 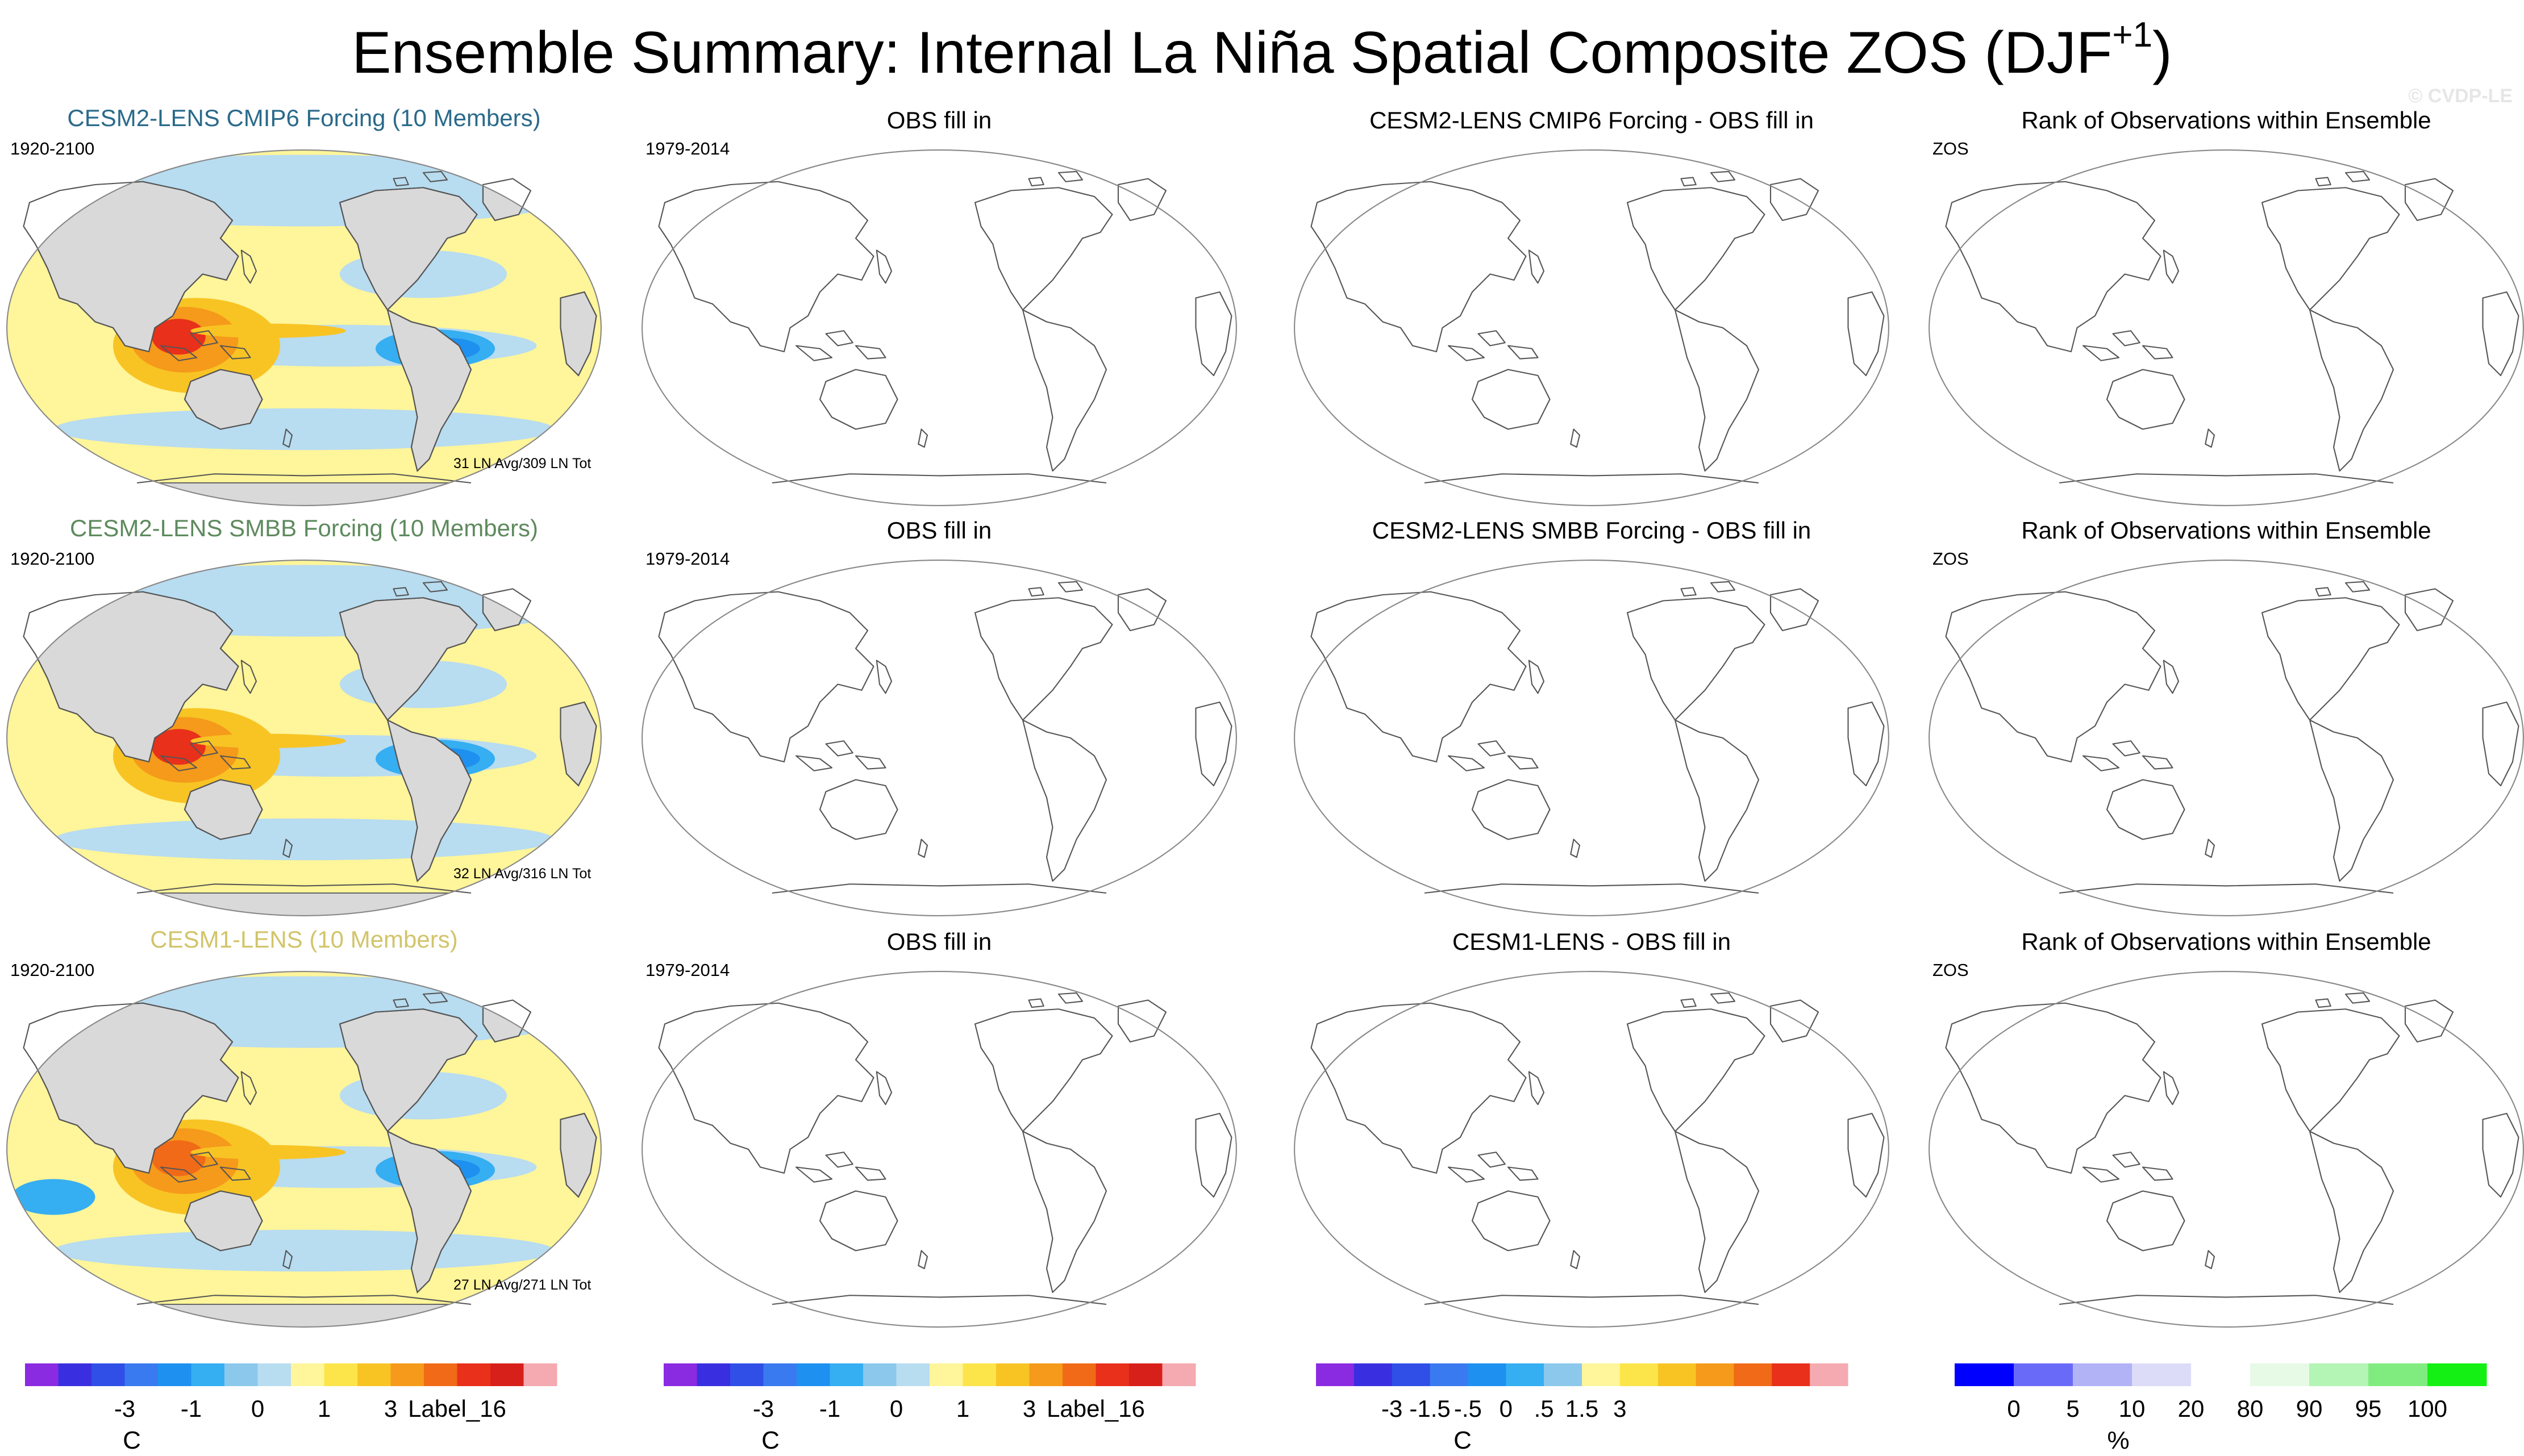 What do you see at coordinates (304, 939) in the screenshot?
I see `panel-title: CESM1-LENS (10 Members)` at bounding box center [304, 939].